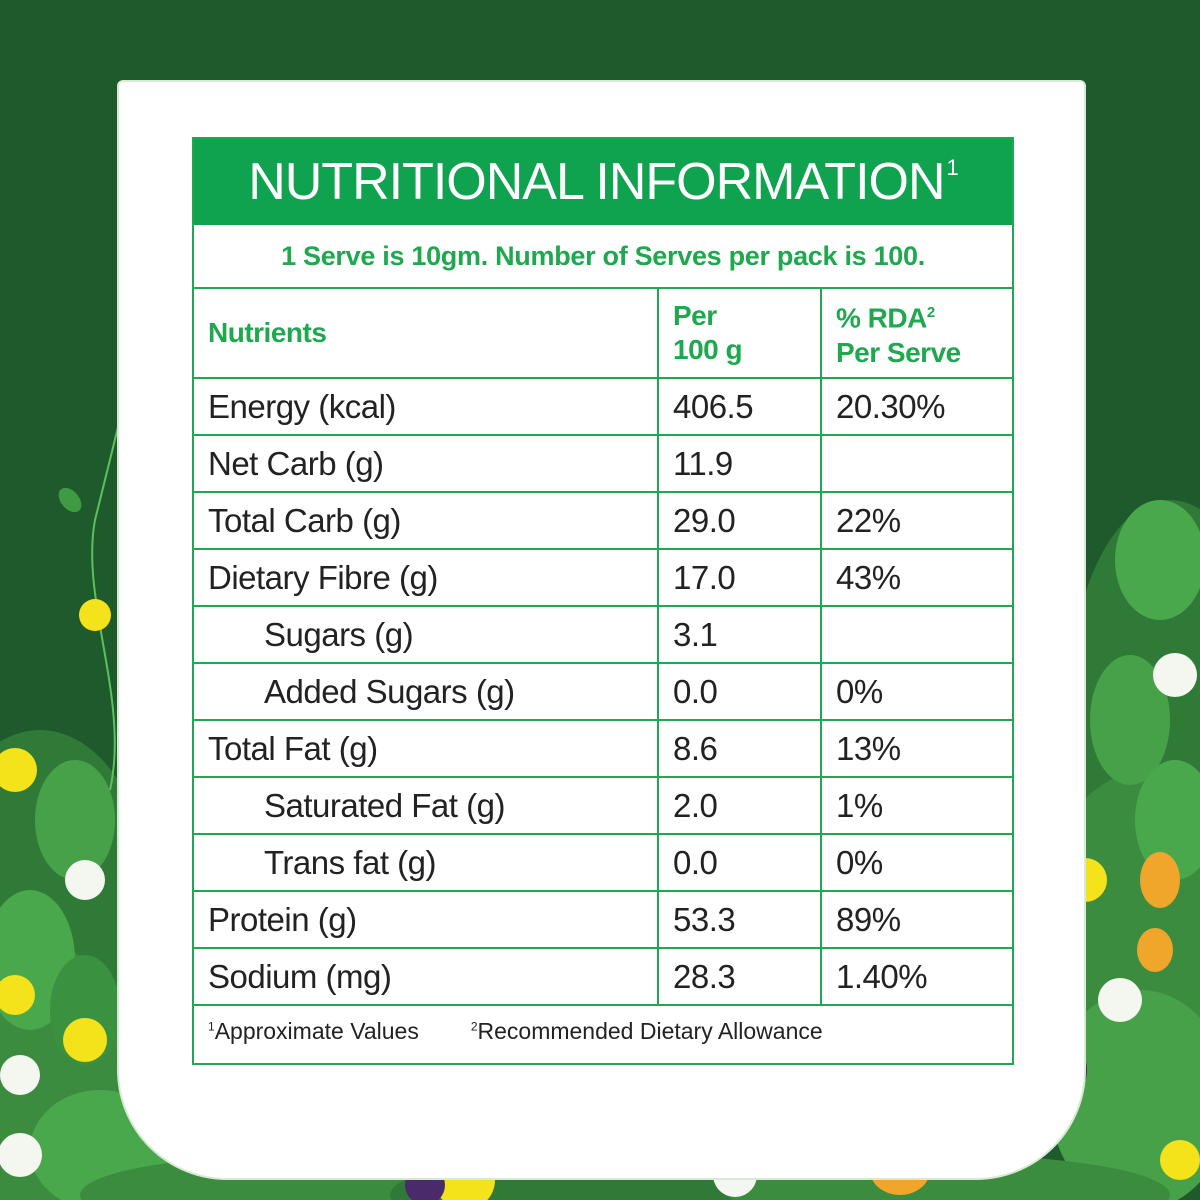 This screenshot has height=1200, width=1200. I want to click on title-text: NUTRITIONAL INFORMATION, so click(596, 182).